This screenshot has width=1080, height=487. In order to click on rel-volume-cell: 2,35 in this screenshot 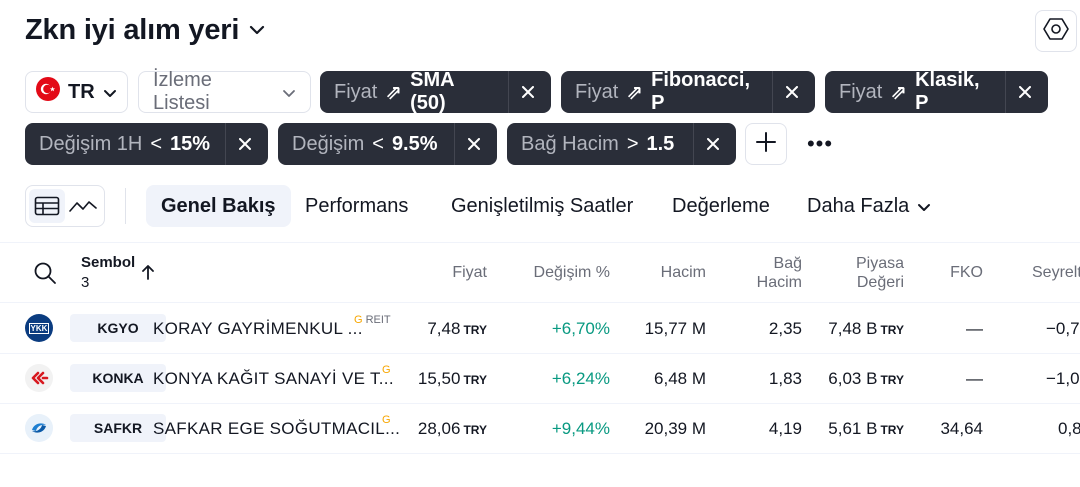, I will do `click(785, 328)`.